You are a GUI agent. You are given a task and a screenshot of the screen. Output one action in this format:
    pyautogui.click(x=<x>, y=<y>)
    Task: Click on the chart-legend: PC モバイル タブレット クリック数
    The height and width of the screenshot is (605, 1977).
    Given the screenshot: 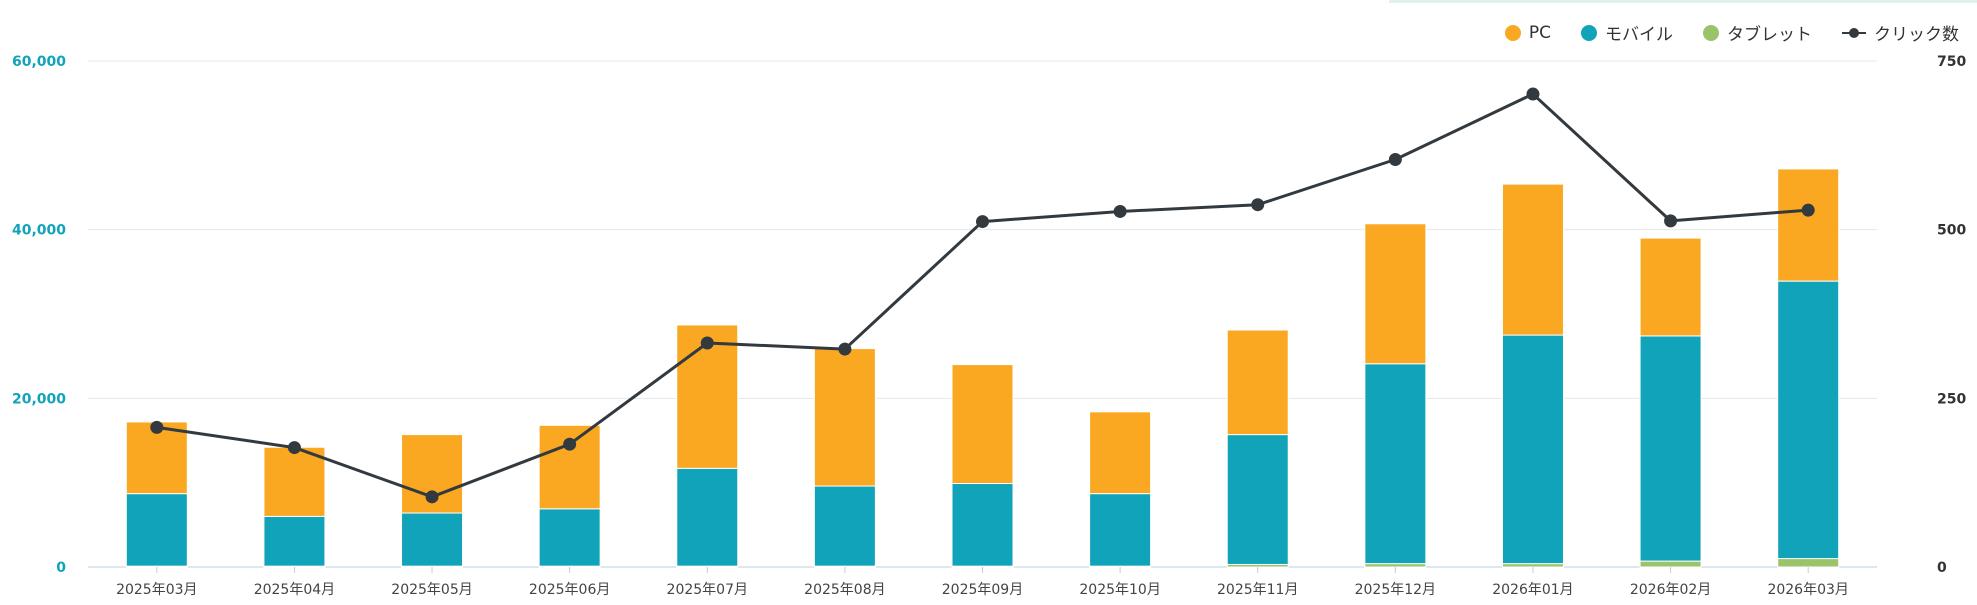 What is the action you would take?
    pyautogui.click(x=1731, y=32)
    